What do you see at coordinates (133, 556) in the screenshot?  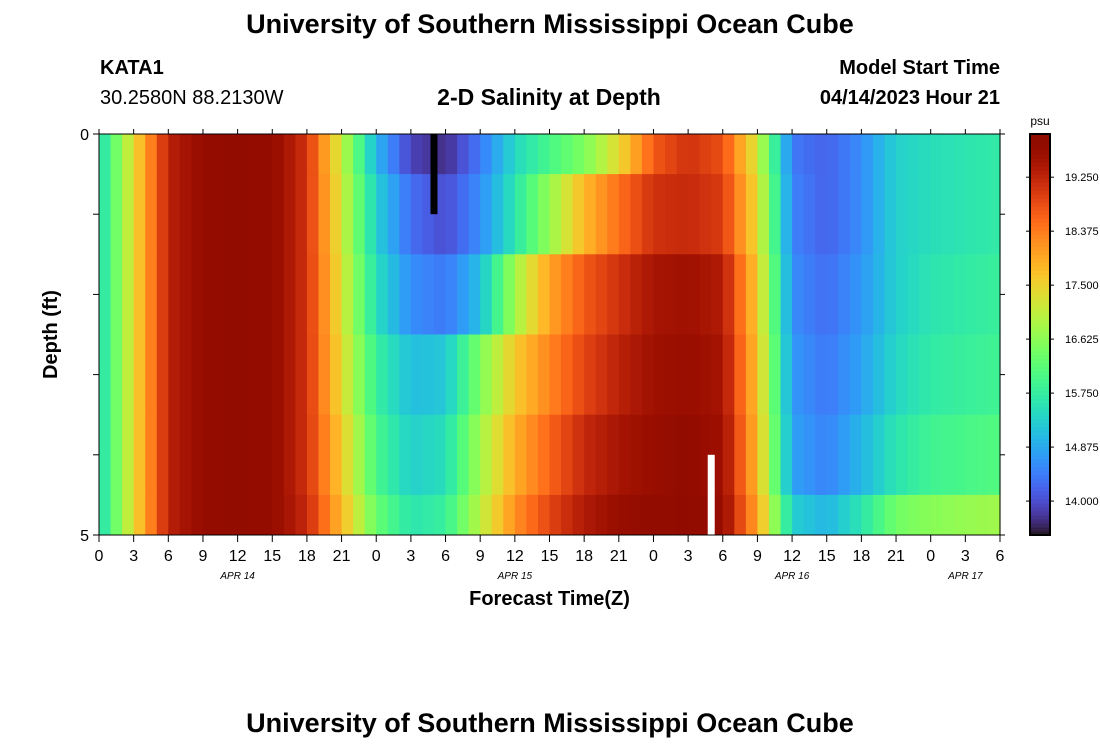 I see `x-tick-label: 3` at bounding box center [133, 556].